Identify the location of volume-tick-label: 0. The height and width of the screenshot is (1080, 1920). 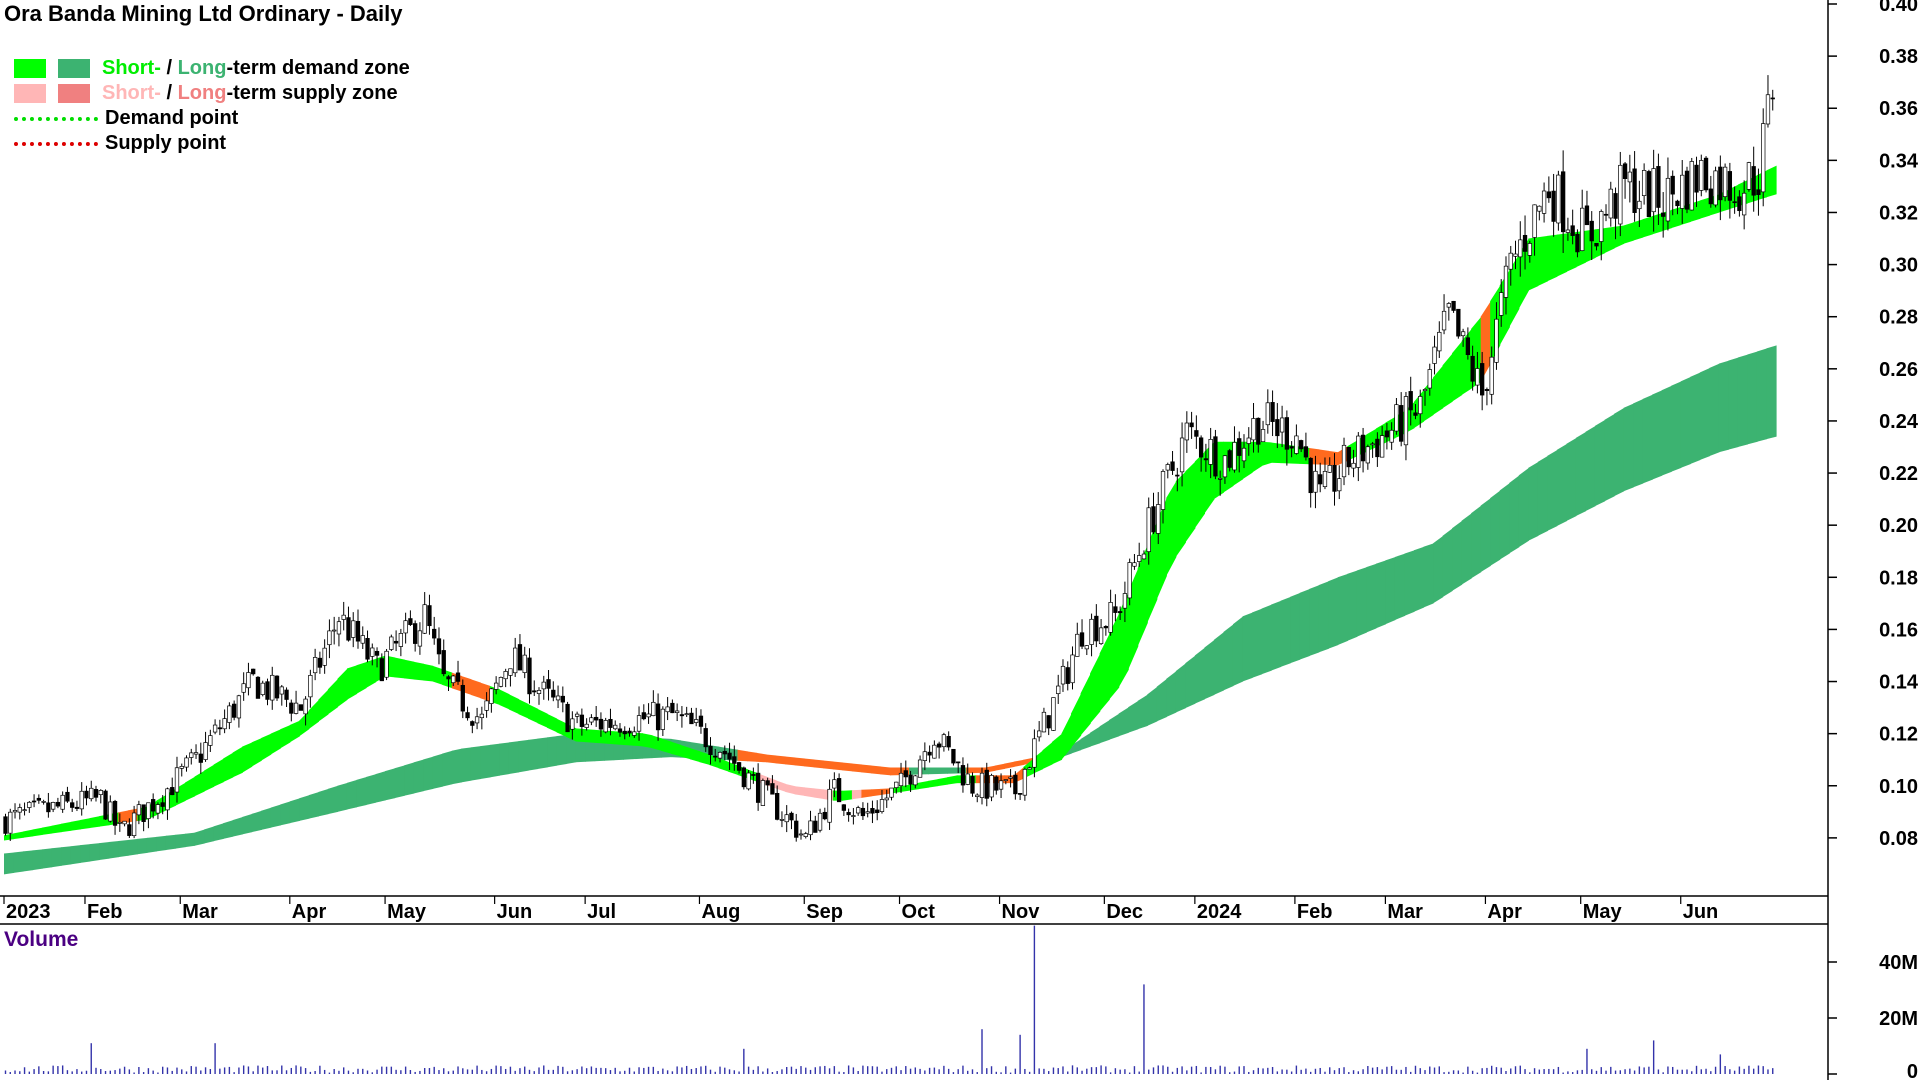
(1912, 1070).